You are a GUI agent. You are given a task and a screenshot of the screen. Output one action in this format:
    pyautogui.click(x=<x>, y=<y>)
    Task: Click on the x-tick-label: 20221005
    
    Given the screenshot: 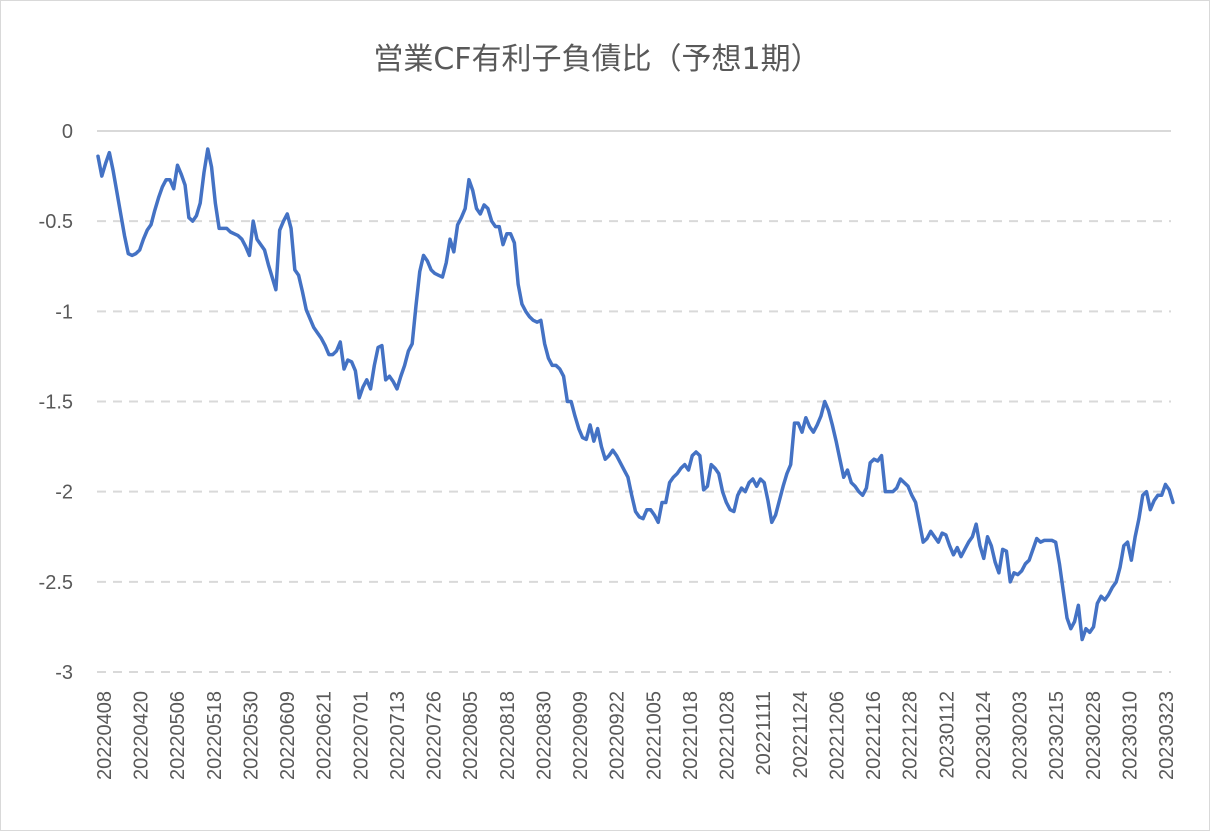 What is the action you would take?
    pyautogui.click(x=654, y=735)
    